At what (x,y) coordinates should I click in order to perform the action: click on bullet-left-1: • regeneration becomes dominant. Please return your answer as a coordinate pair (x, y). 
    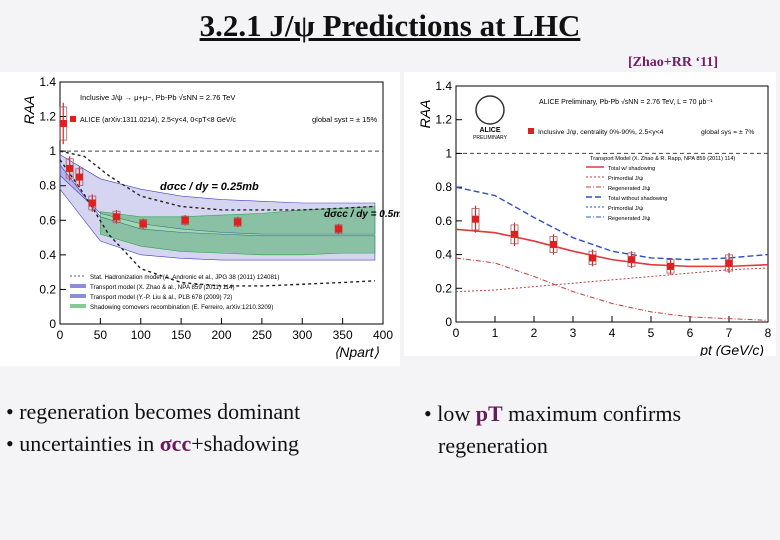
    Looking at the image, I should click on (153, 412).